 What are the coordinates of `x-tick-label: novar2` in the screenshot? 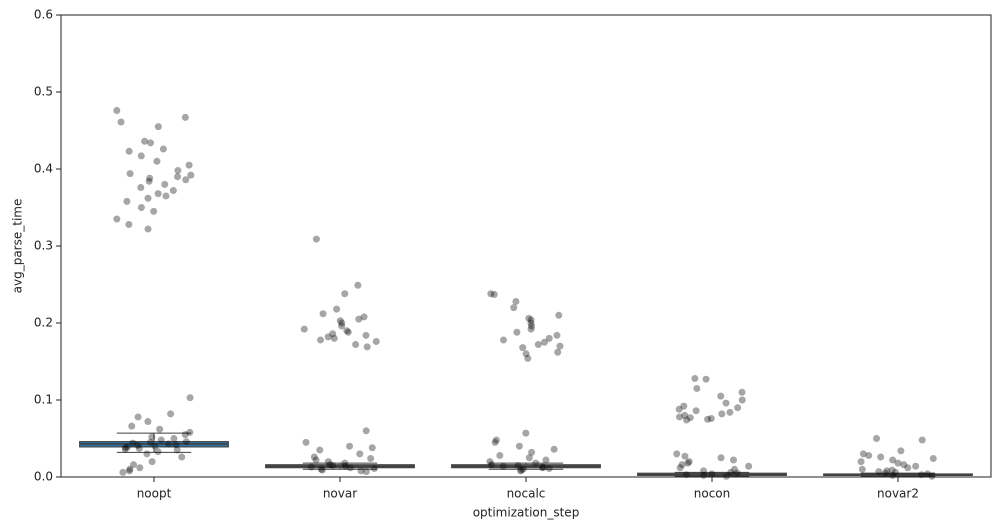 It's located at (898, 494).